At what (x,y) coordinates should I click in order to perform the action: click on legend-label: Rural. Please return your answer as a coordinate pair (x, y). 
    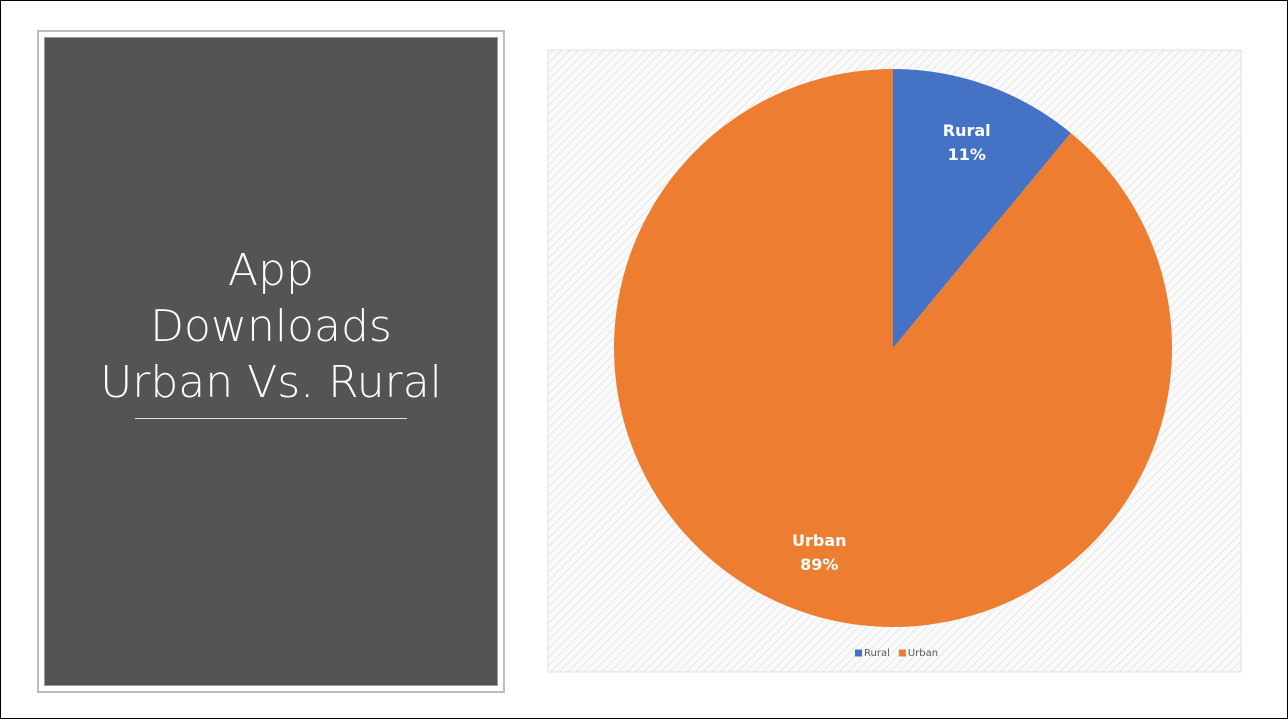
    Looking at the image, I should click on (877, 653).